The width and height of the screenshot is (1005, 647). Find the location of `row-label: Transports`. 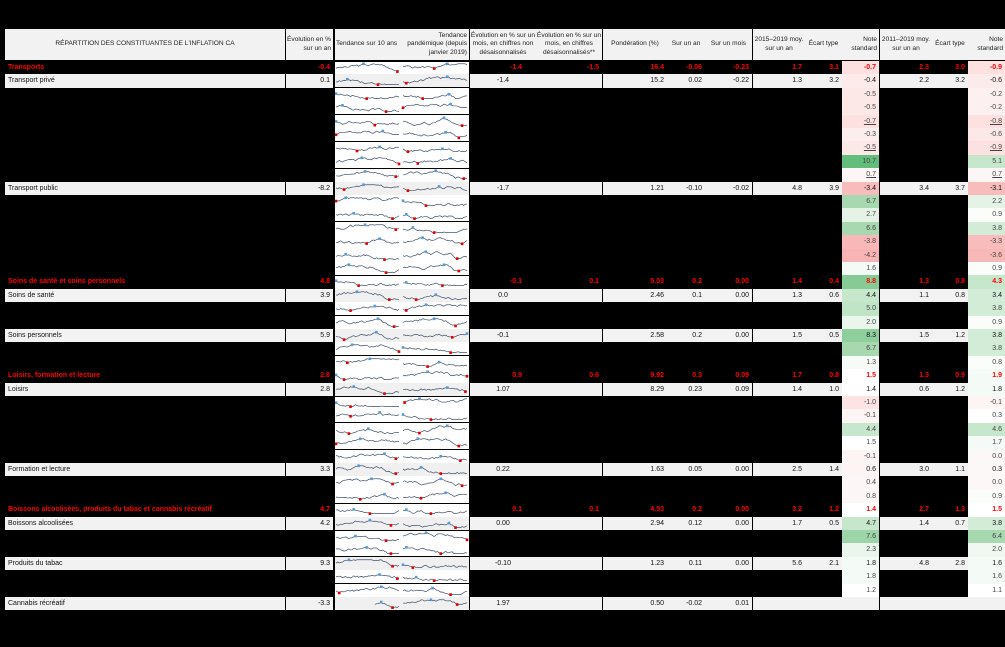

row-label: Transports is located at coordinates (145, 68).